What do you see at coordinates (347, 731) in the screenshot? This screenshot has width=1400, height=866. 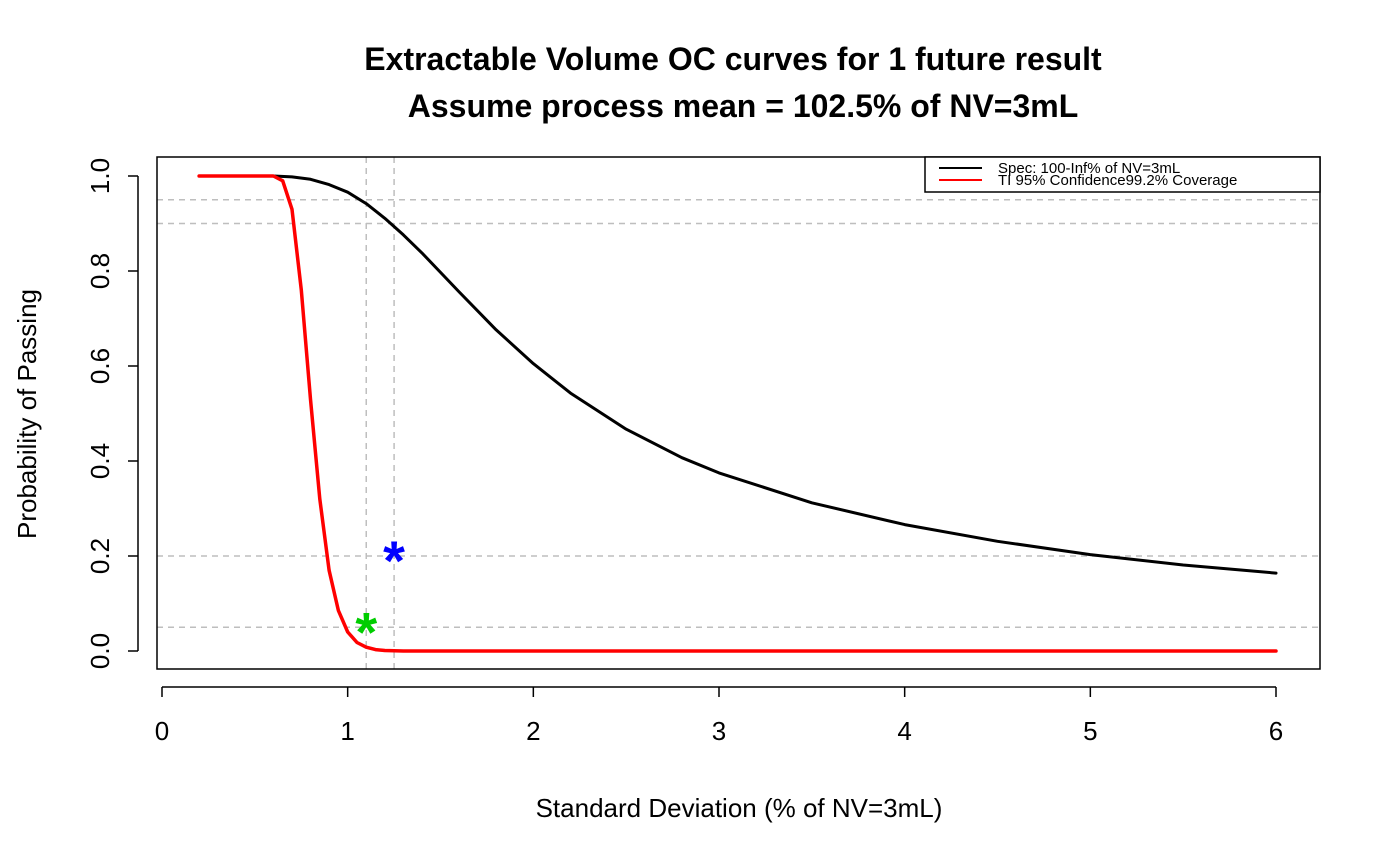 I see `x-tick-label-1: 1` at bounding box center [347, 731].